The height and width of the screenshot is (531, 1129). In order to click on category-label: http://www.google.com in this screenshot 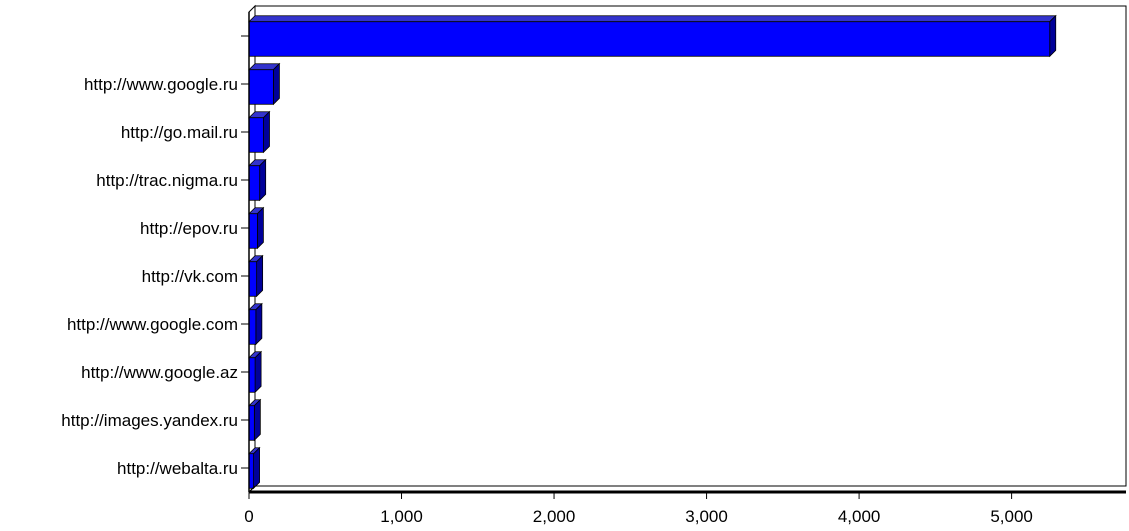, I will do `click(152, 324)`.